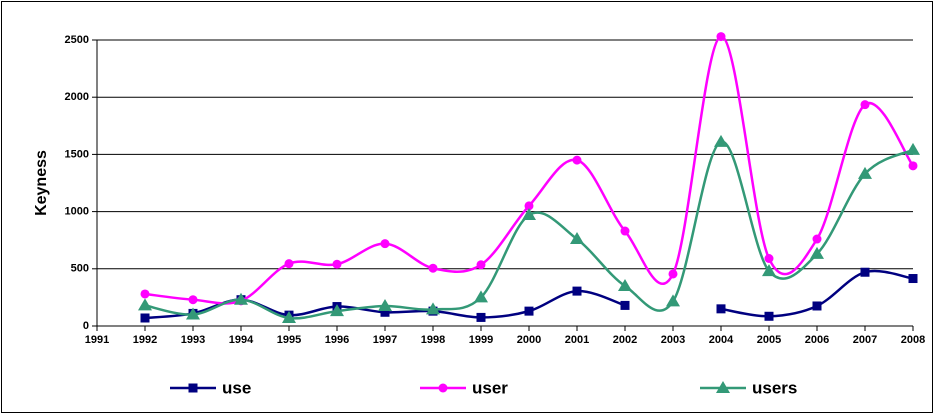 The width and height of the screenshot is (936, 417). I want to click on legend-label: use, so click(236, 387).